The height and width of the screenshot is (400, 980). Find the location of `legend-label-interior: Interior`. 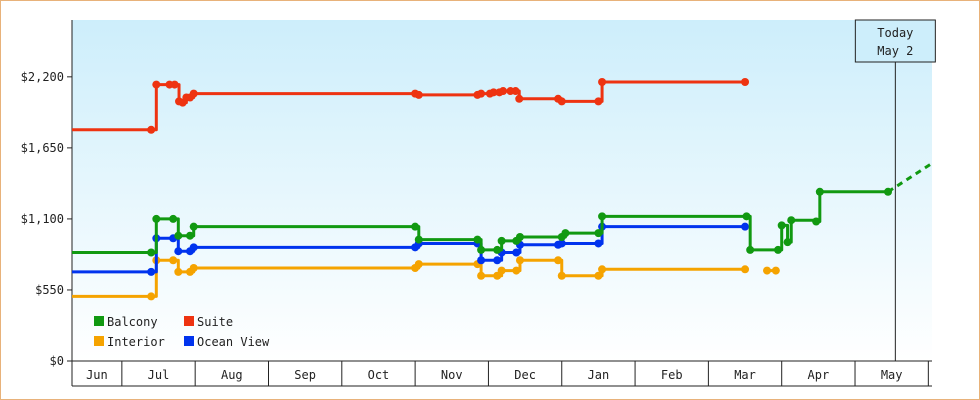

legend-label-interior: Interior is located at coordinates (136, 342).